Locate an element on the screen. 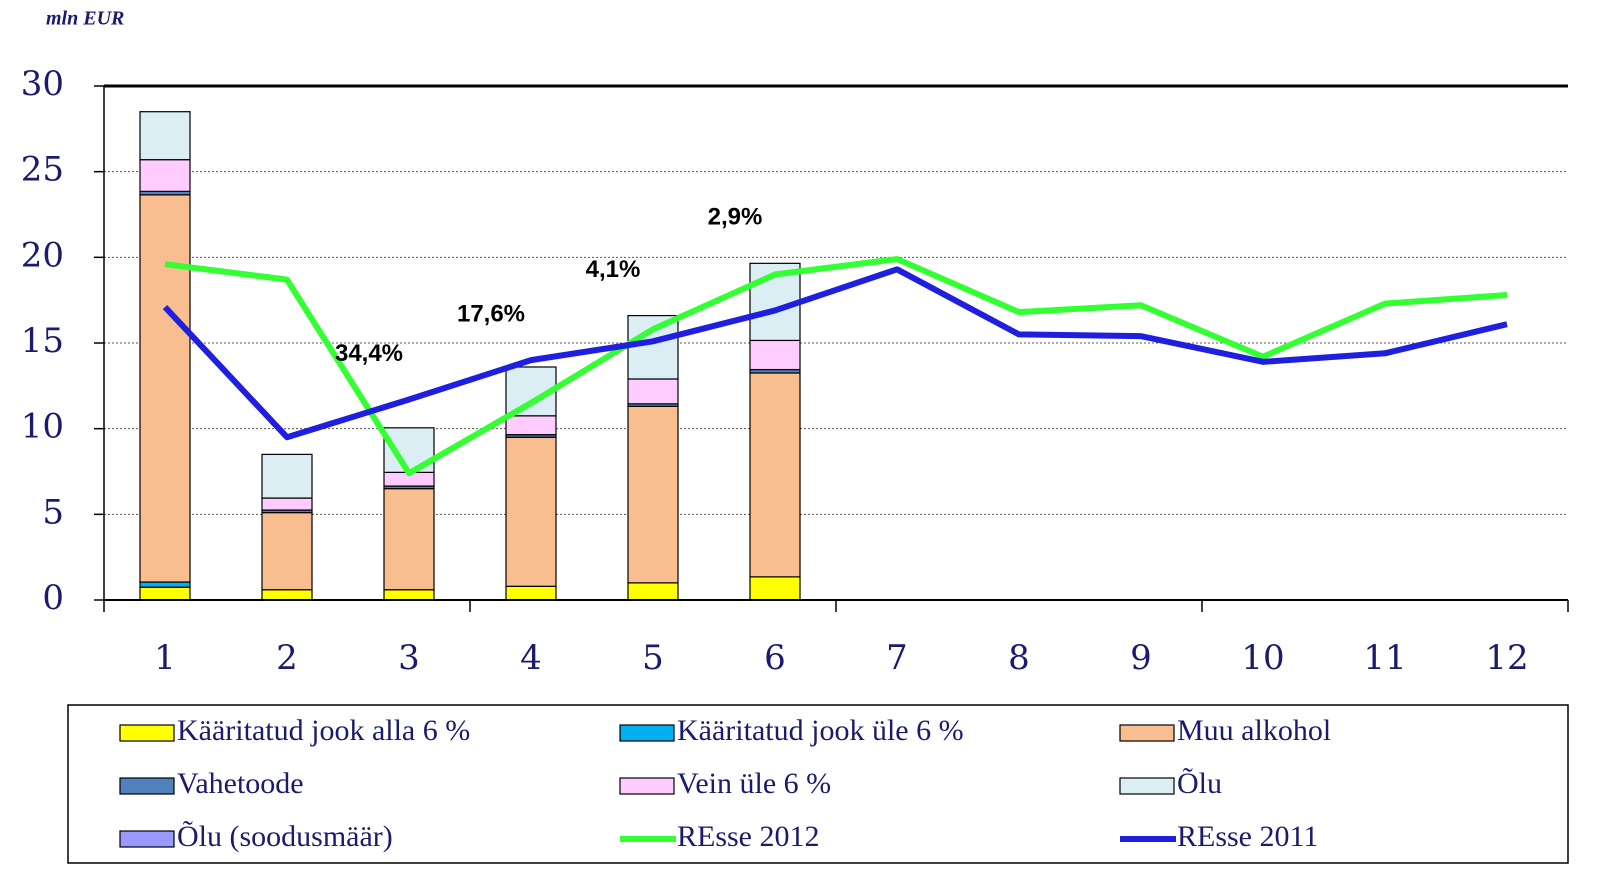 The width and height of the screenshot is (1602, 882). legend-label: Kääritatud jook üle 6 % is located at coordinates (820, 730).